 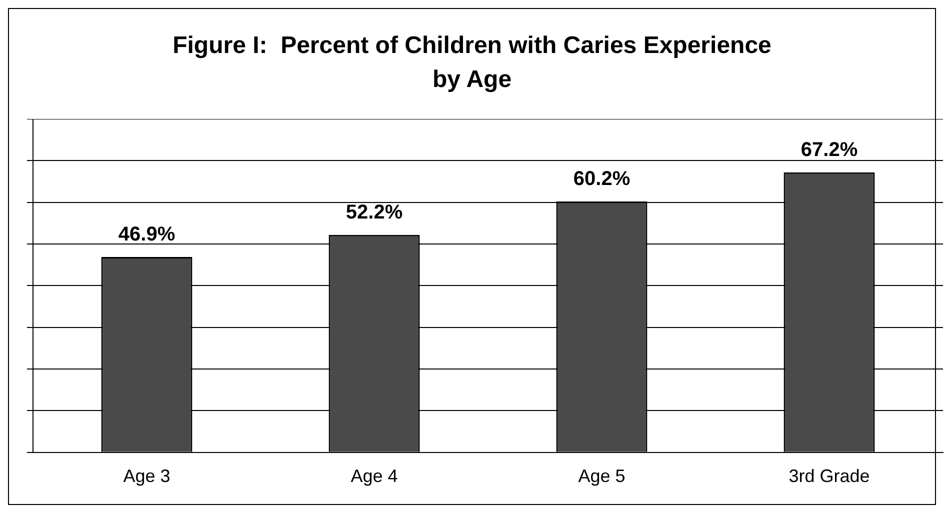 I want to click on x-tick-label: Age 5, so click(x=602, y=476).